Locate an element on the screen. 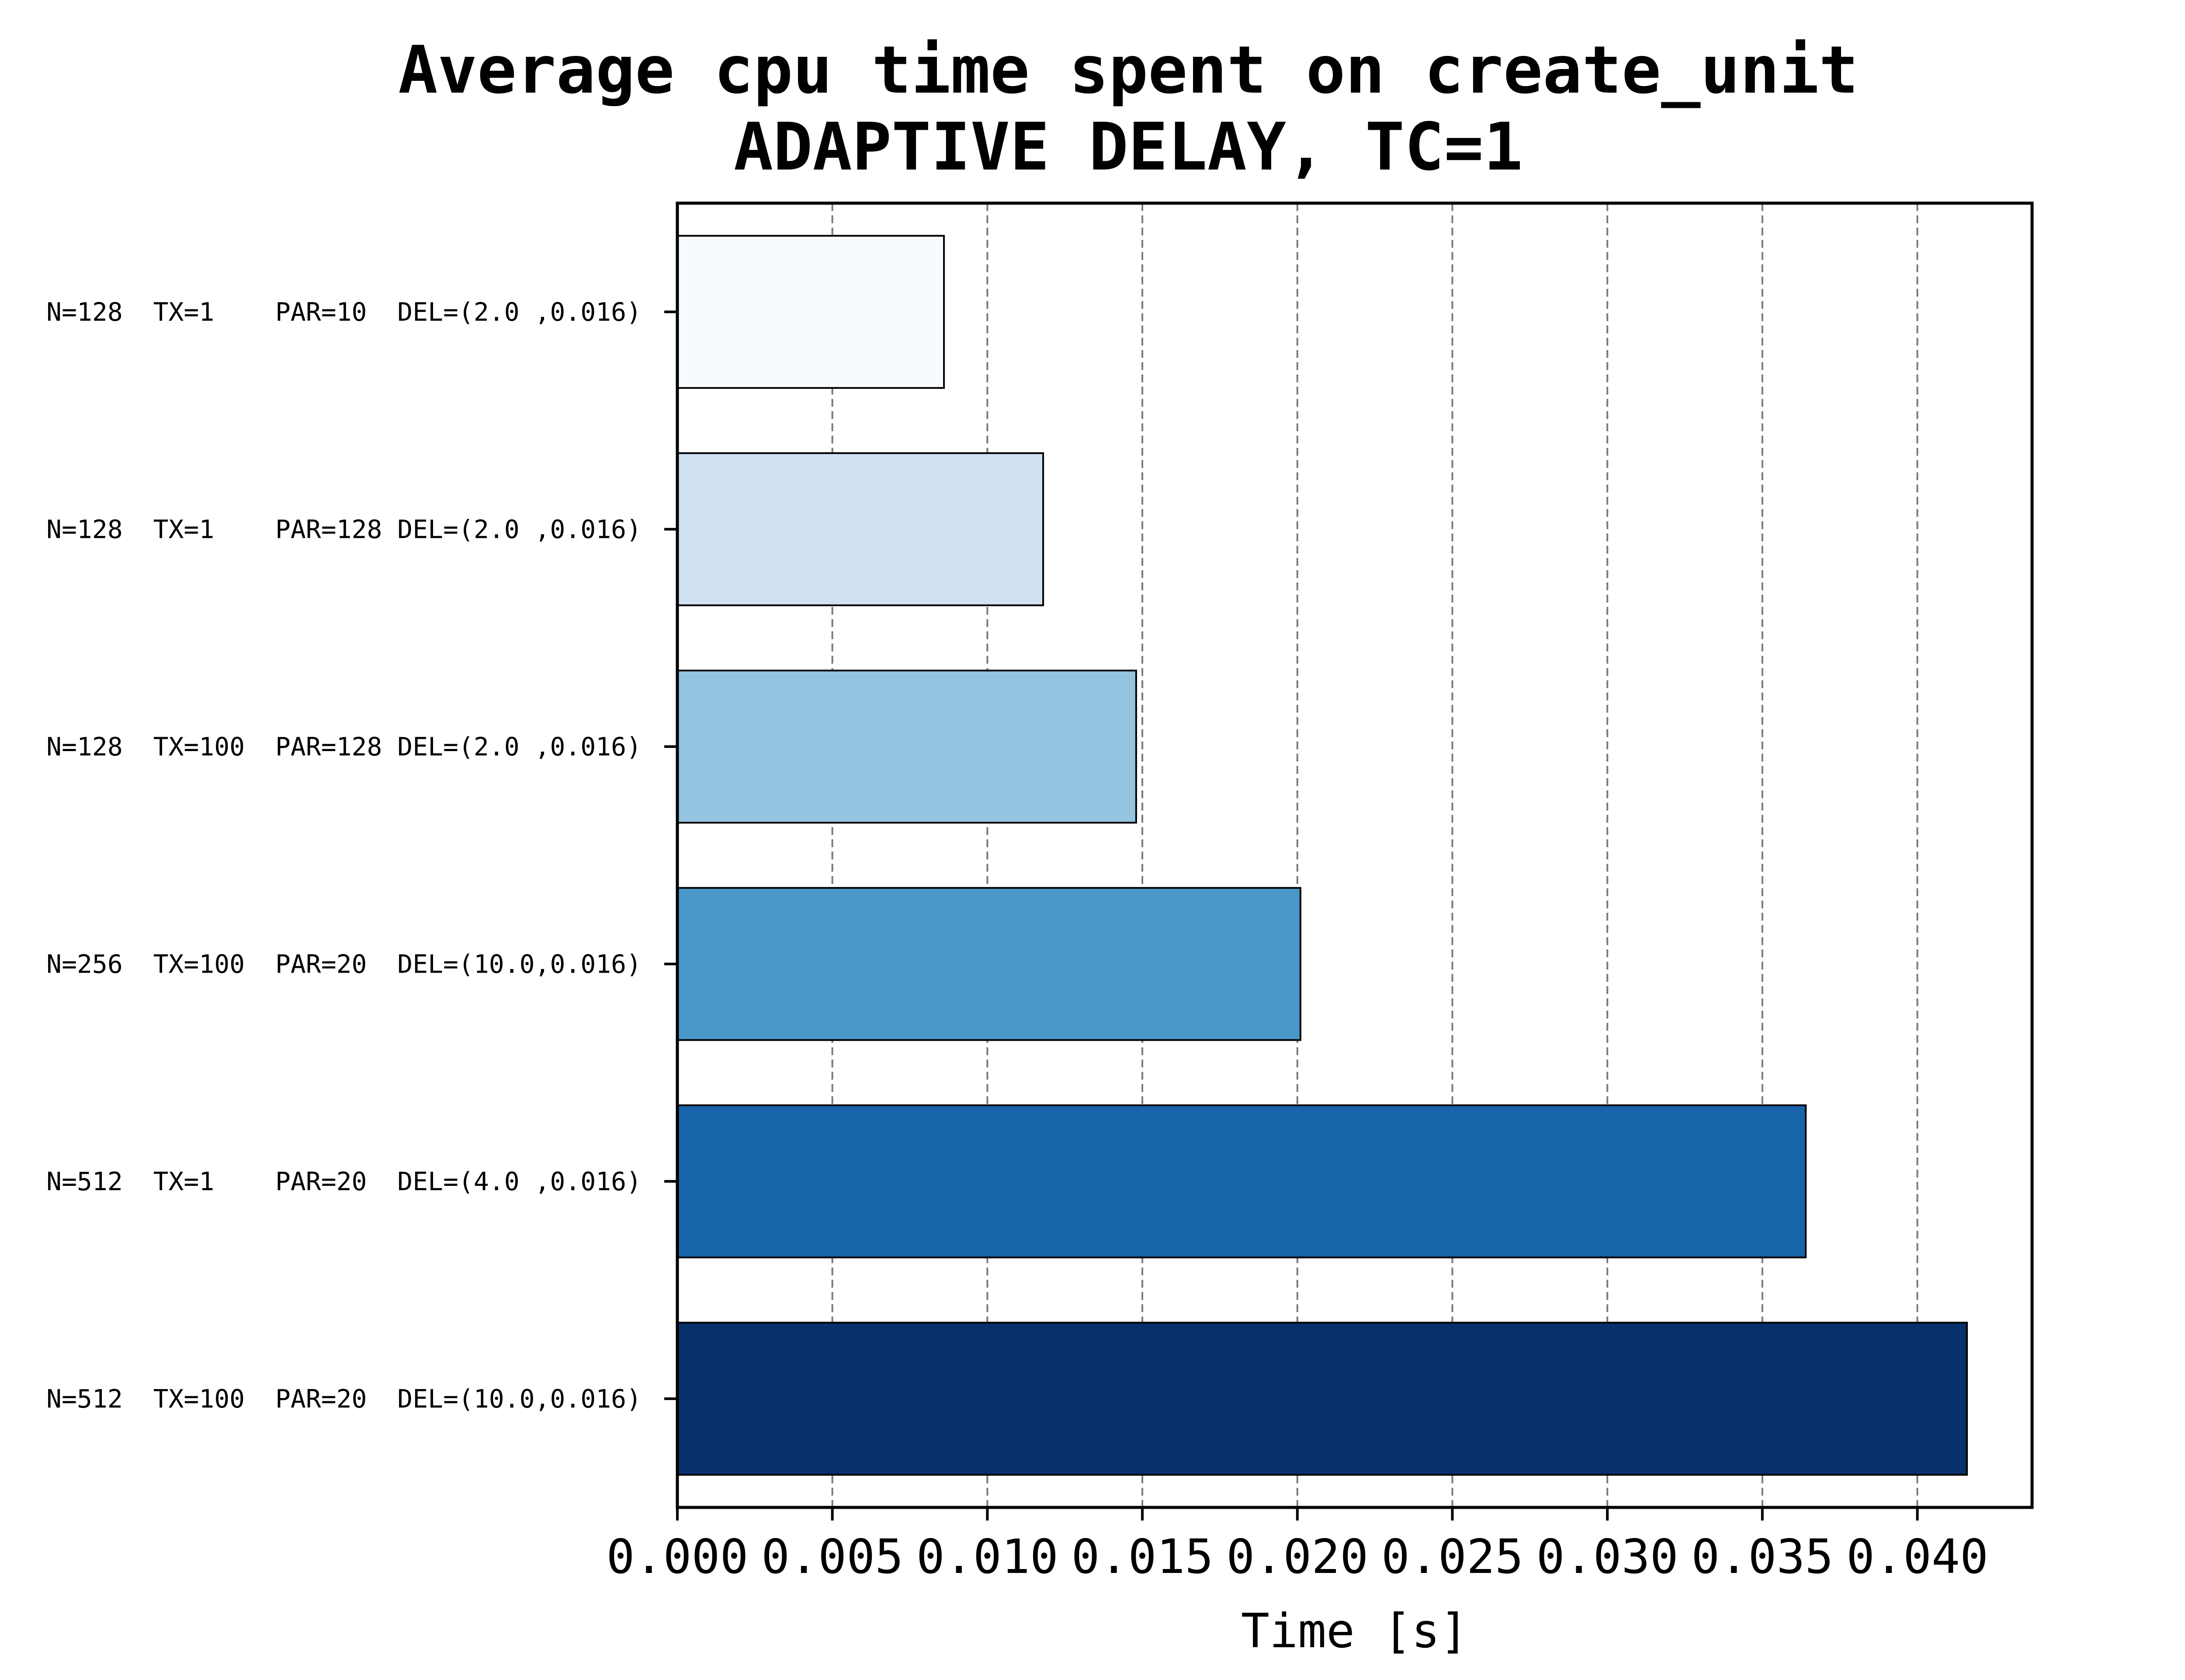 This screenshot has height=1680, width=2185. chart-title-line-2: ADAPTIVE DELAY, TC=1 is located at coordinates (1128, 147).